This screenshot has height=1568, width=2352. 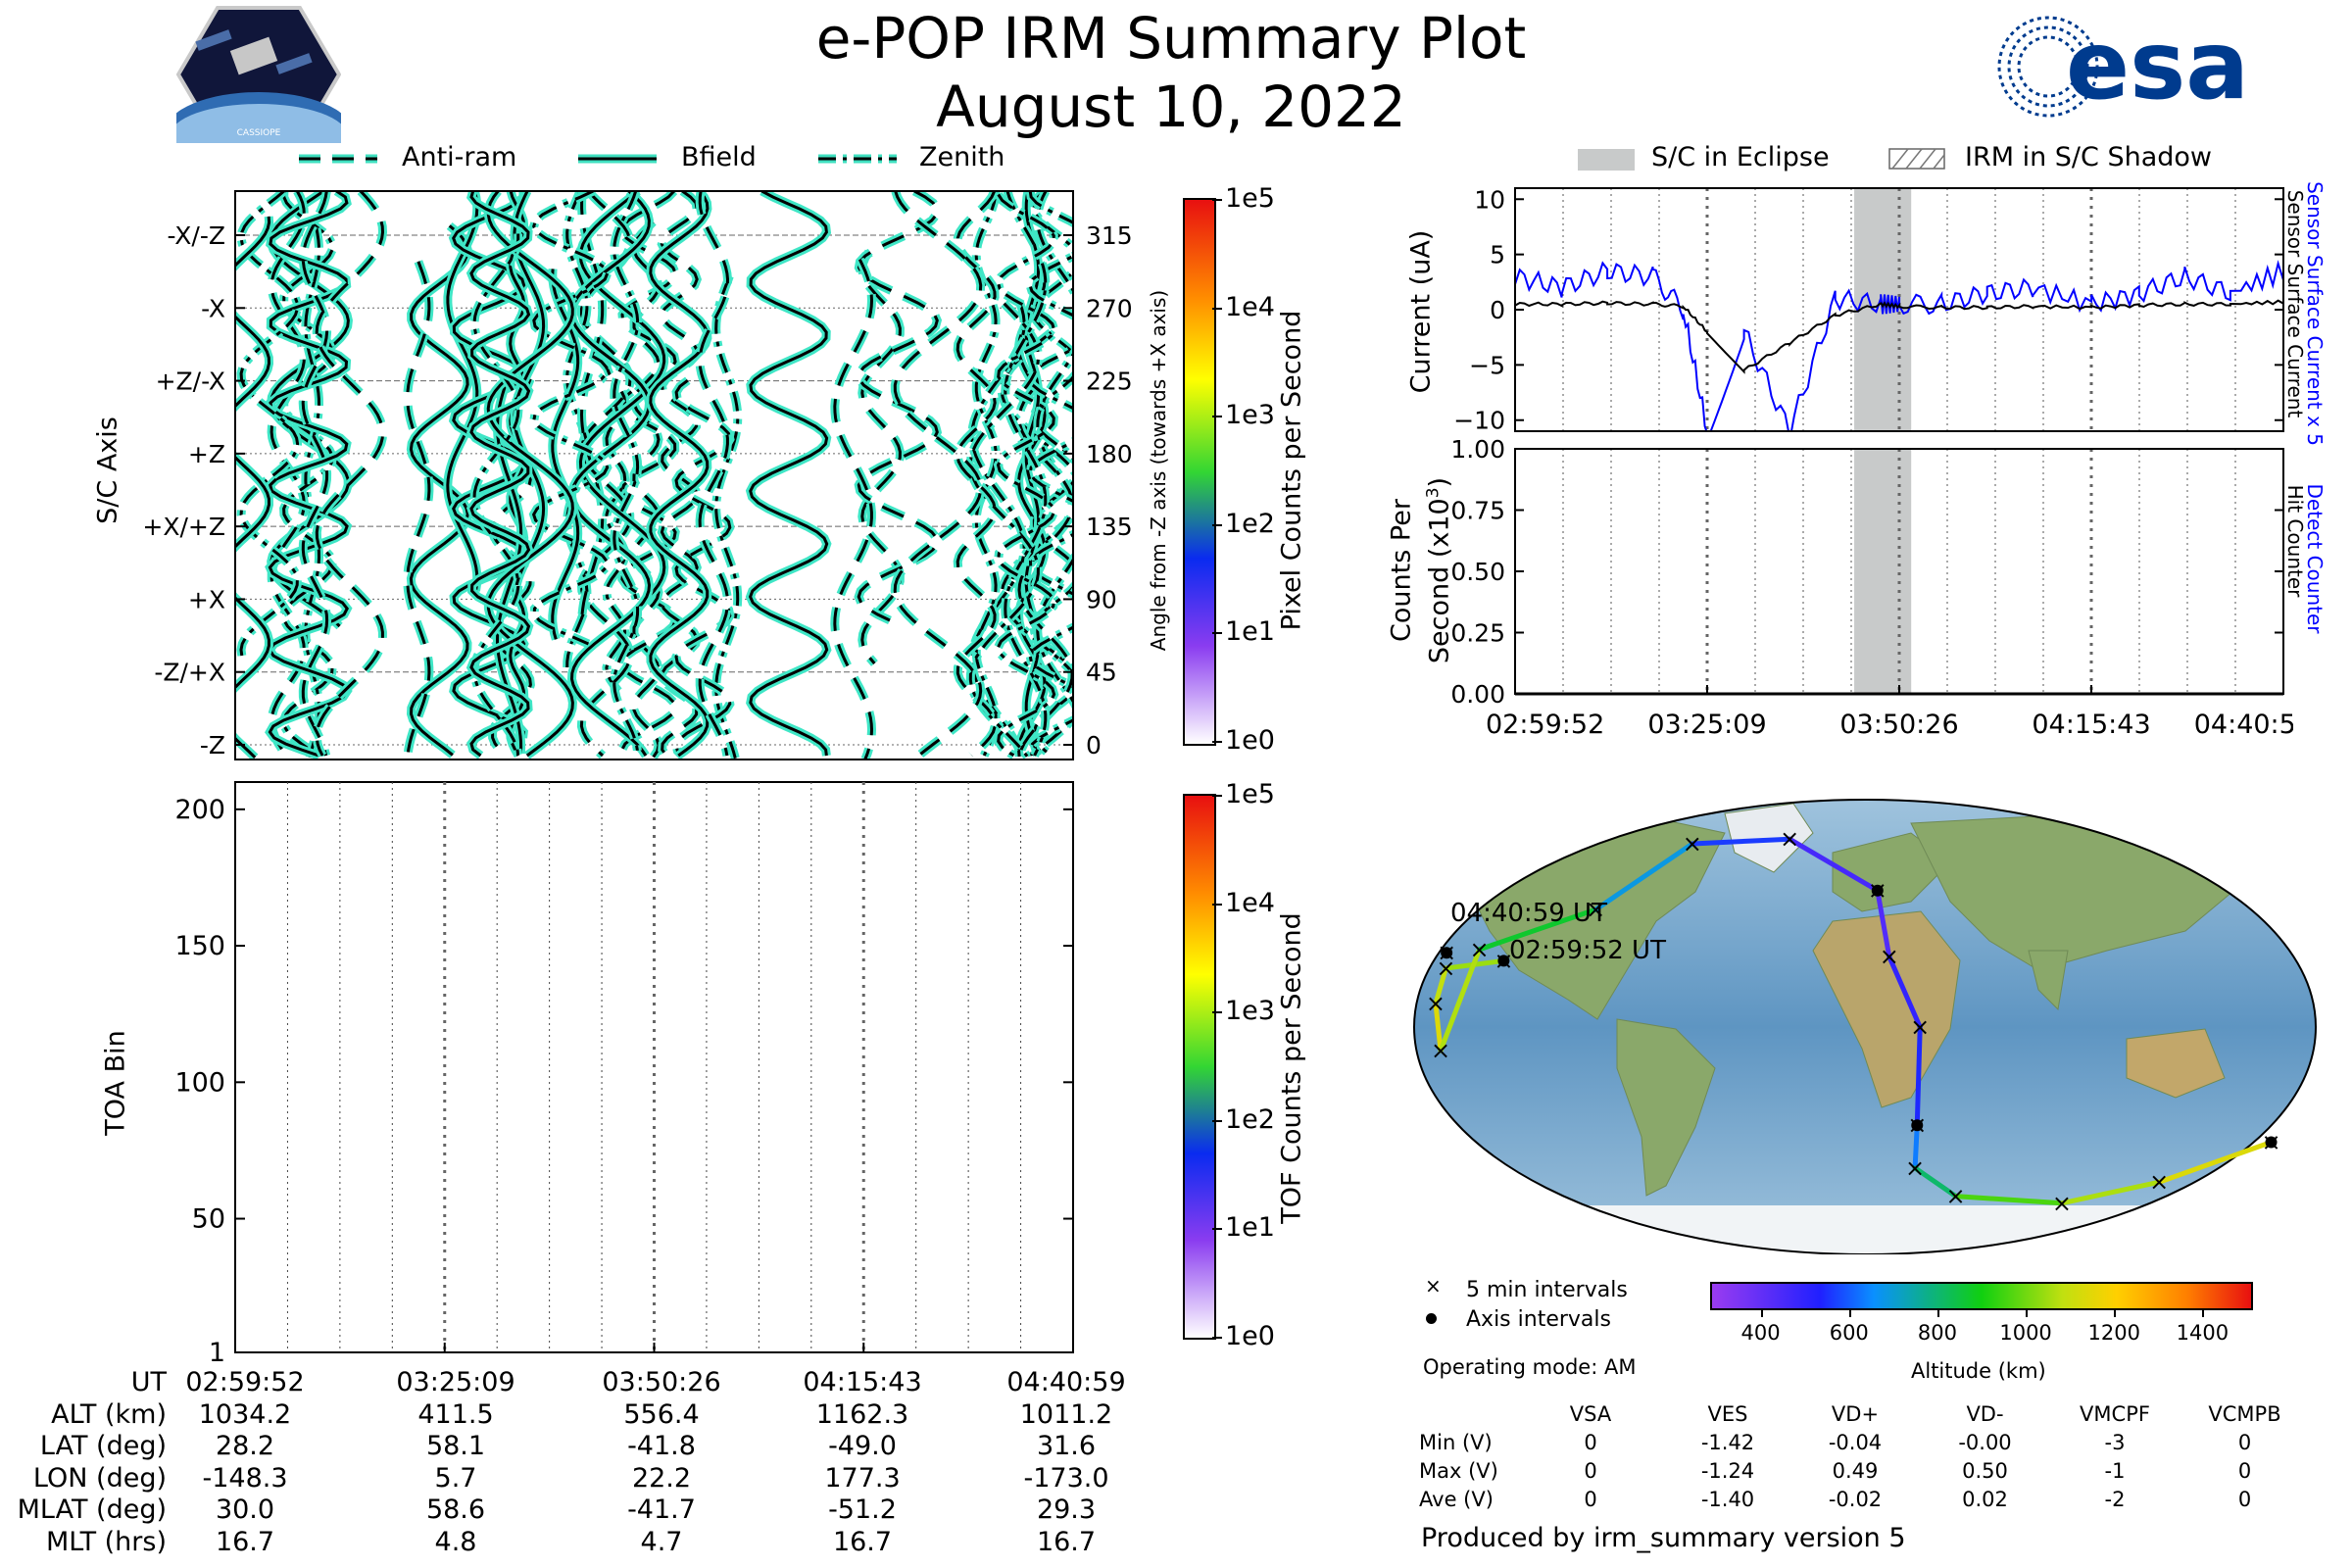 I want to click on current-tick-label: 10, so click(x=1489, y=199).